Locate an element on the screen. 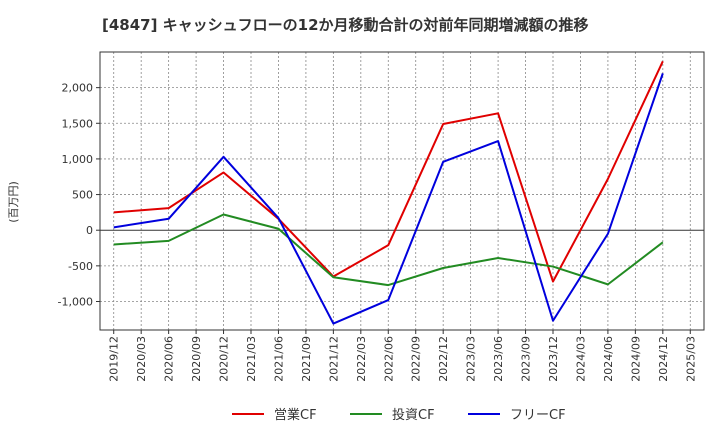 The height and width of the screenshot is (440, 720). legend-label: 営業CF is located at coordinates (295, 415).